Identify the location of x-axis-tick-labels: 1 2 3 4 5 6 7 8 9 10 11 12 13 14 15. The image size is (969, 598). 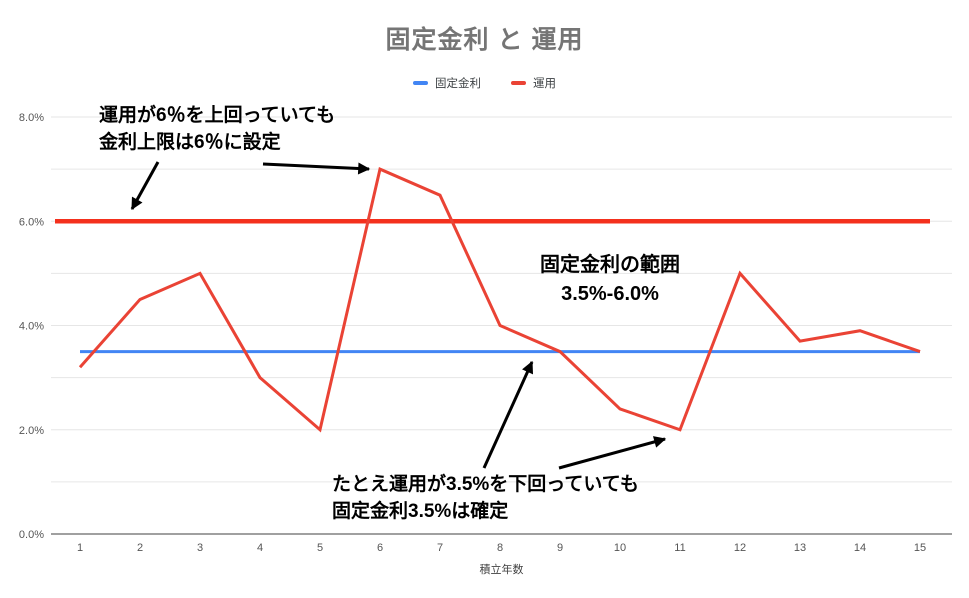
(501, 548).